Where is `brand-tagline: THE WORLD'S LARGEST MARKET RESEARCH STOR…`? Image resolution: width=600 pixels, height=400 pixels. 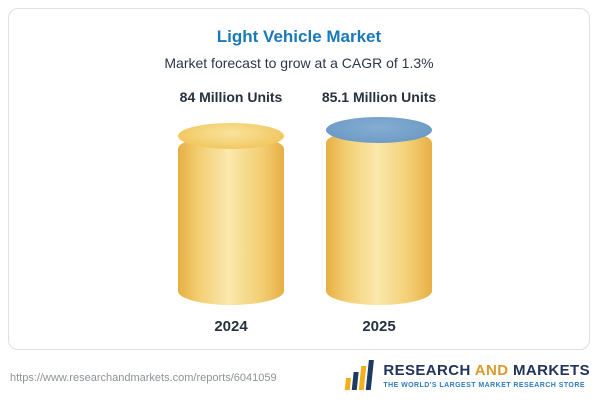 brand-tagline: THE WORLD'S LARGEST MARKET RESEARCH STOR… is located at coordinates (484, 385).